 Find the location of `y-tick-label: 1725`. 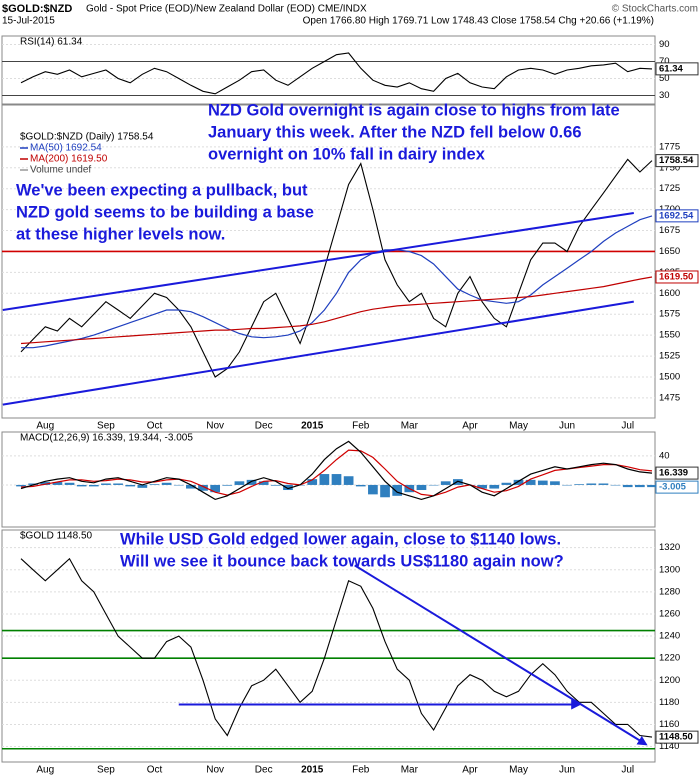

y-tick-label: 1725 is located at coordinates (669, 188).